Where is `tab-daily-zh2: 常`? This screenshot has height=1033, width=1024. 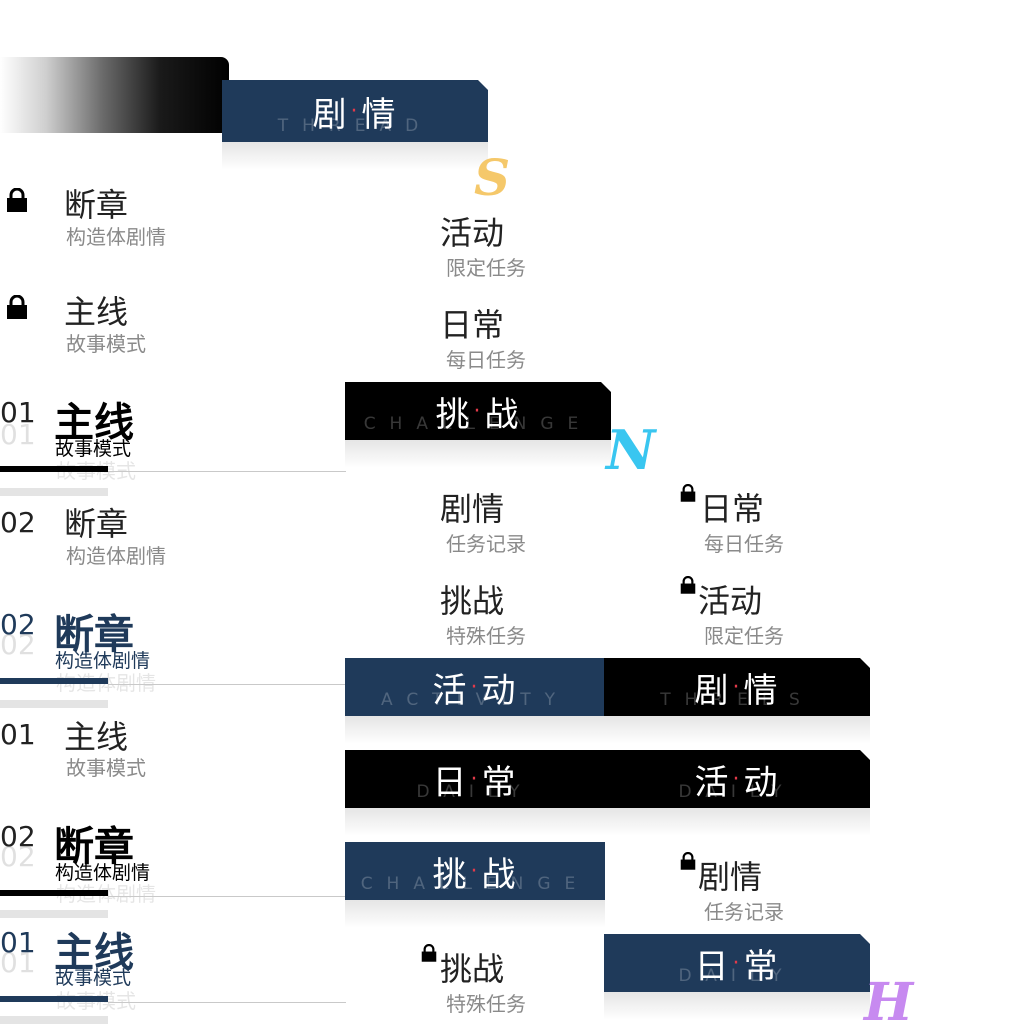 tab-daily-zh2: 常 is located at coordinates (499, 782).